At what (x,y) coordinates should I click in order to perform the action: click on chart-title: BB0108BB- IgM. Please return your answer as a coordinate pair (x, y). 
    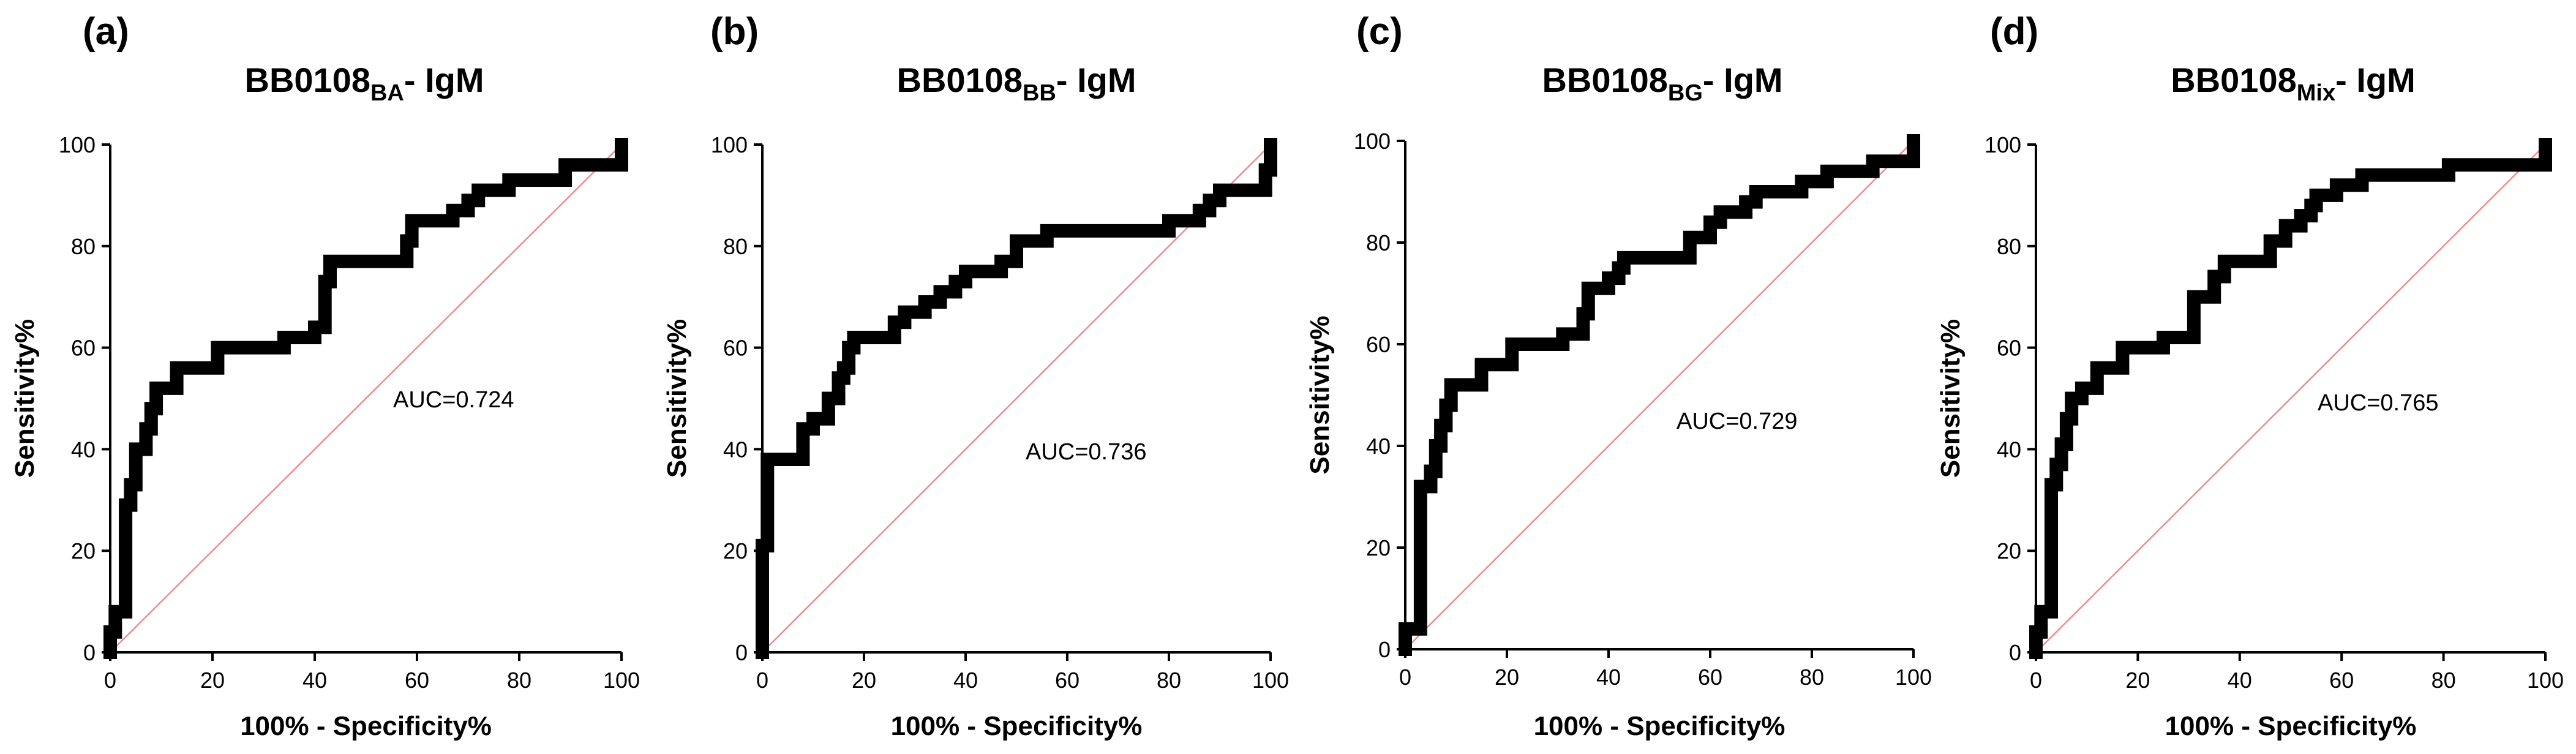
    Looking at the image, I should click on (1016, 83).